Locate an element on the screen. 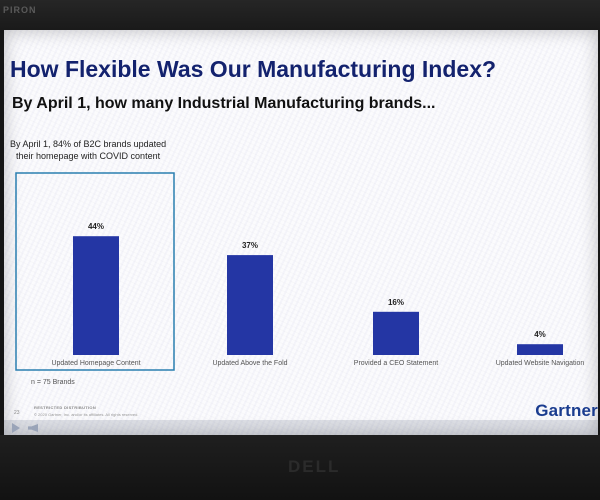 The height and width of the screenshot is (500, 600). page-number: 23 is located at coordinates (17, 413).